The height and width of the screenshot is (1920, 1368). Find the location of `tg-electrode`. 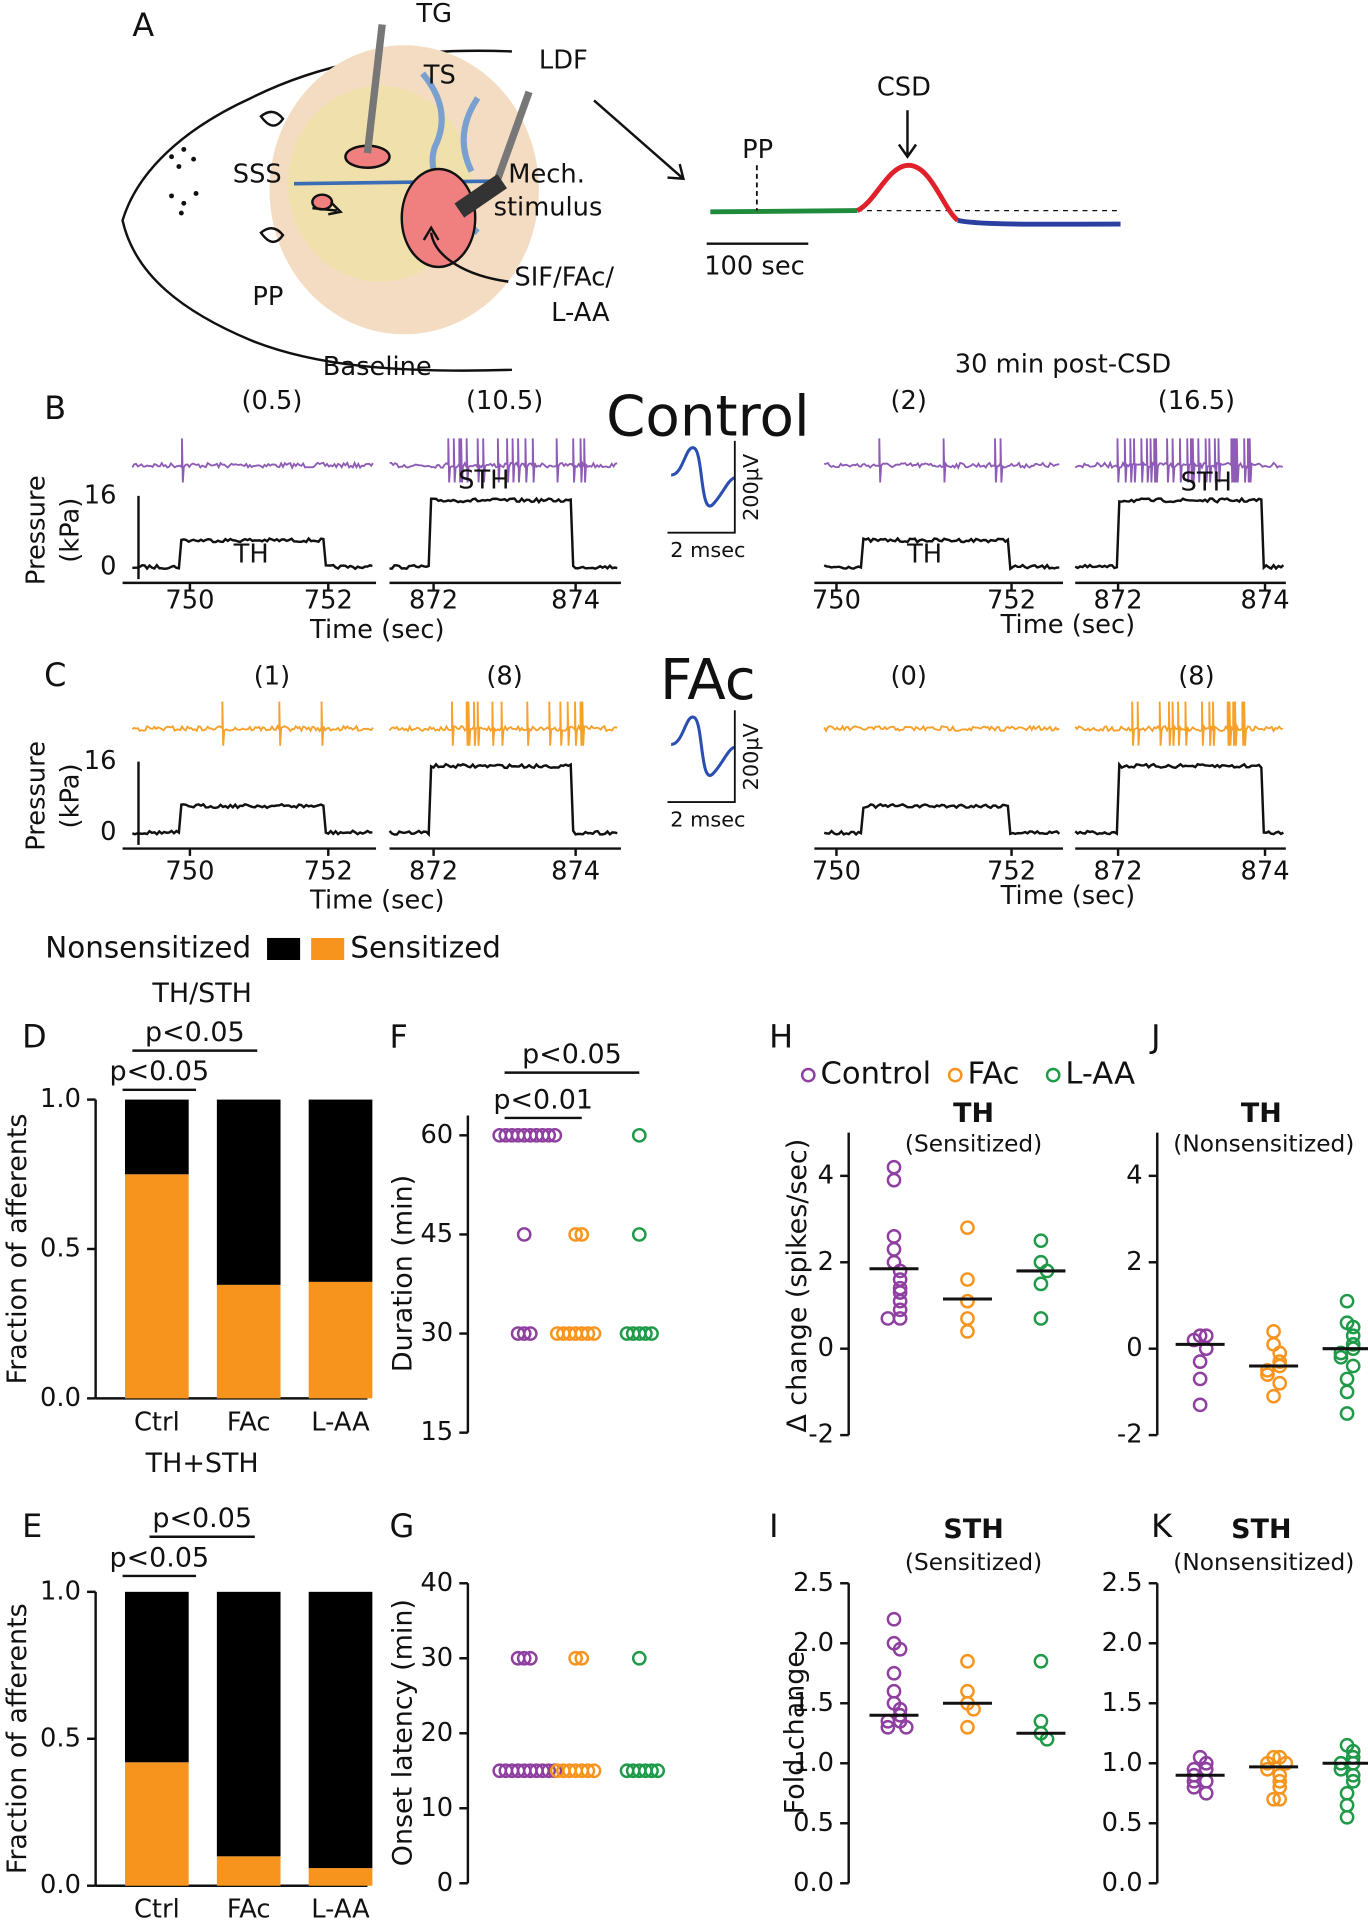

tg-electrode is located at coordinates (374, 89).